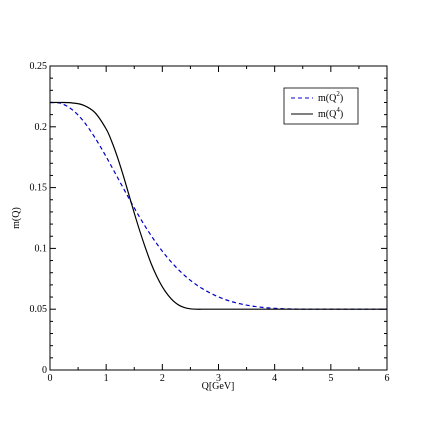  What do you see at coordinates (50, 378) in the screenshot?
I see `x-tick-label: 0` at bounding box center [50, 378].